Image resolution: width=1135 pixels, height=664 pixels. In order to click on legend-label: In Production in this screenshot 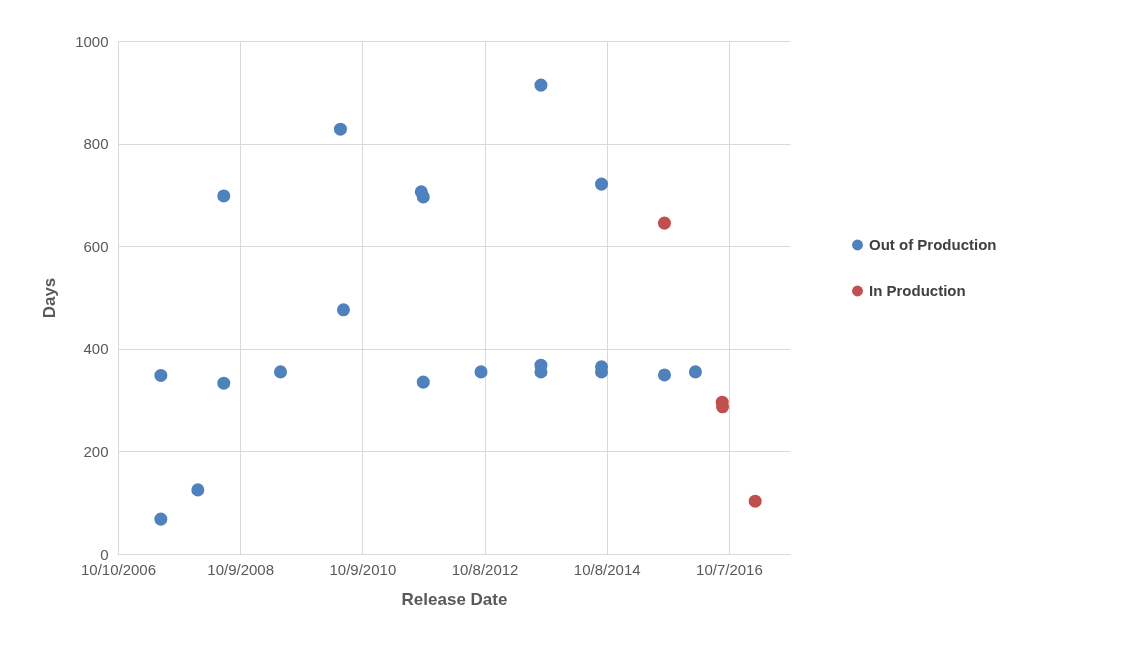, I will do `click(917, 290)`.